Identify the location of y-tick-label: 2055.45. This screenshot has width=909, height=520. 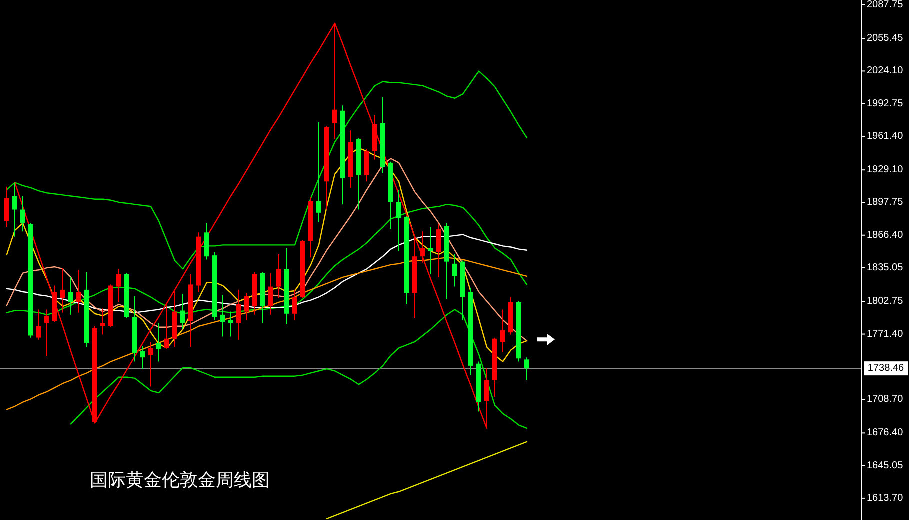
(885, 38).